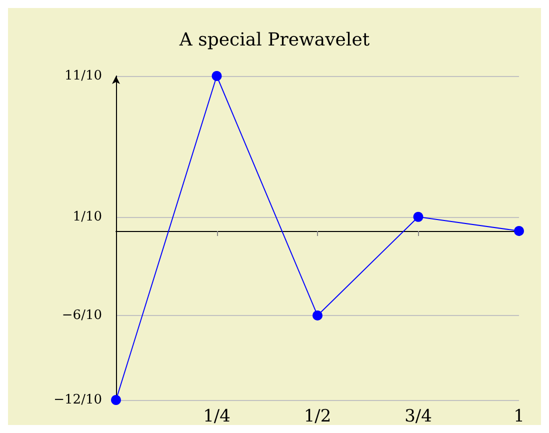  What do you see at coordinates (87, 216) in the screenshot?
I see `y-tick-label: 1/10` at bounding box center [87, 216].